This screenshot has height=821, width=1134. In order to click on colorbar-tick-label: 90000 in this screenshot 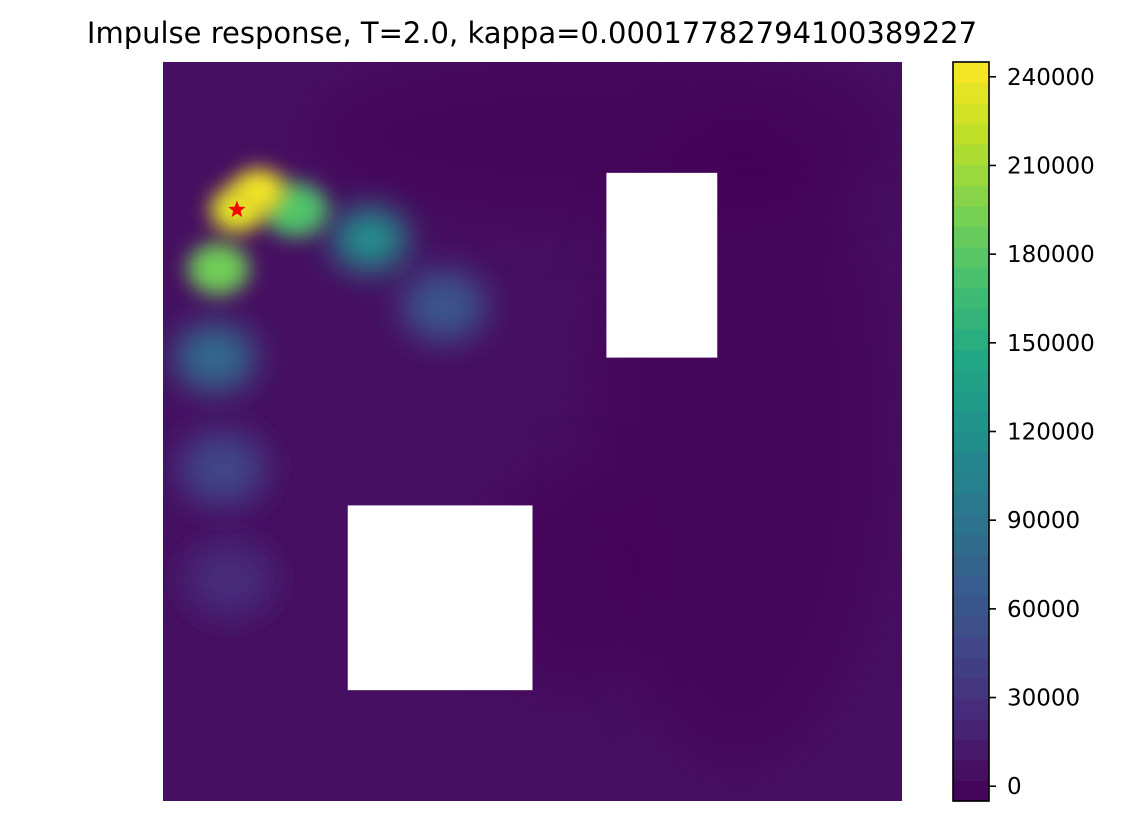, I will do `click(1043, 521)`.